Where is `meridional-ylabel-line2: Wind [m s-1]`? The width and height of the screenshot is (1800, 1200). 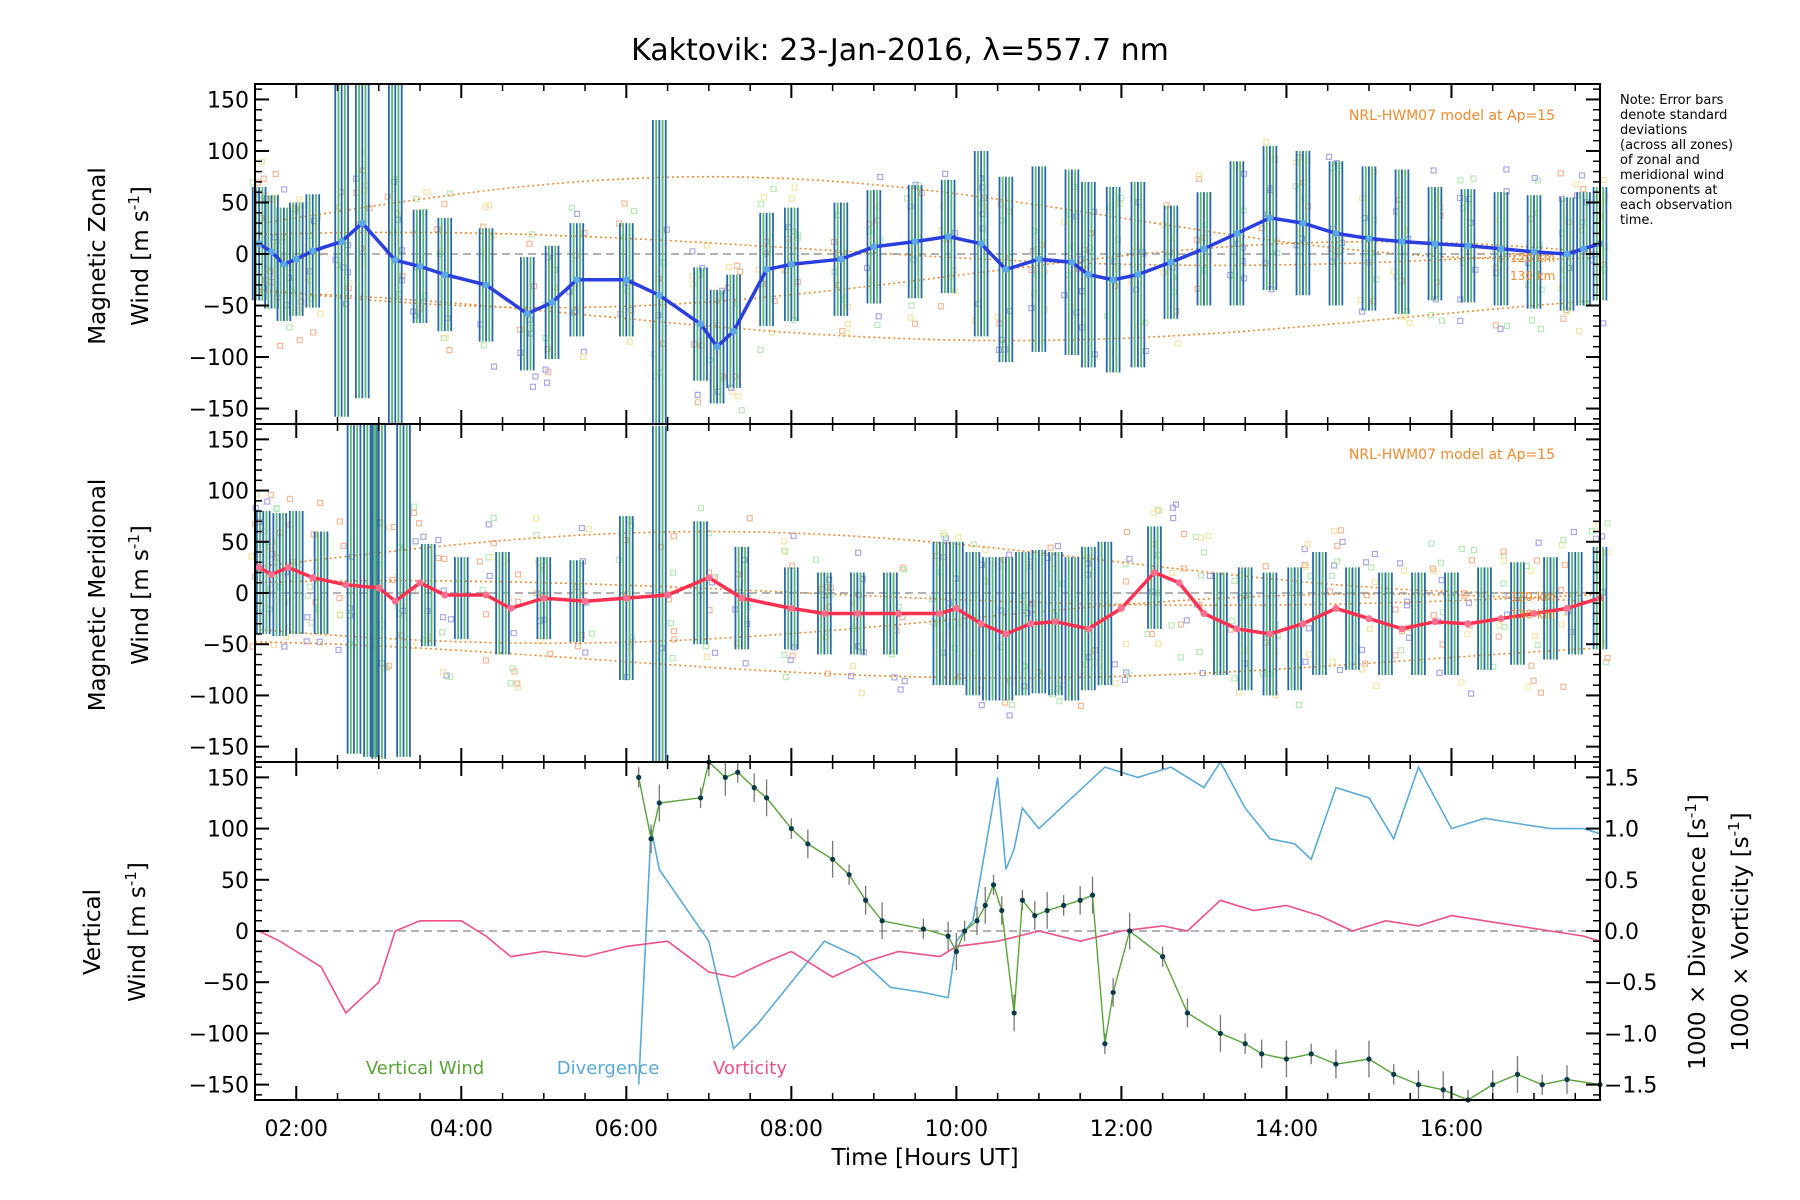 meridional-ylabel-line2: Wind [m s-1] is located at coordinates (139, 595).